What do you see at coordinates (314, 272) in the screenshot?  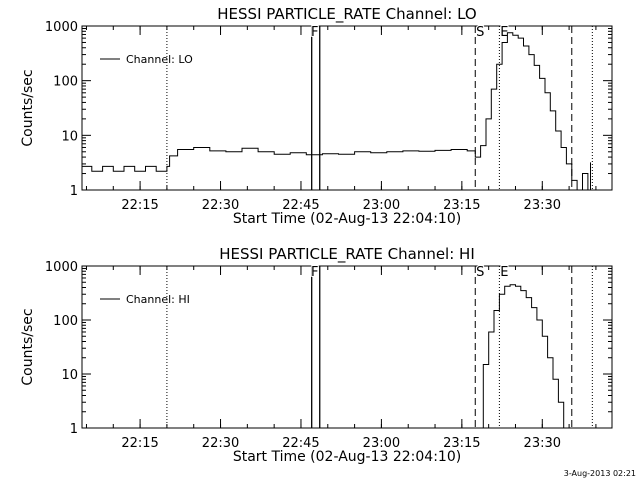 I see `panel2-marker-label: F` at bounding box center [314, 272].